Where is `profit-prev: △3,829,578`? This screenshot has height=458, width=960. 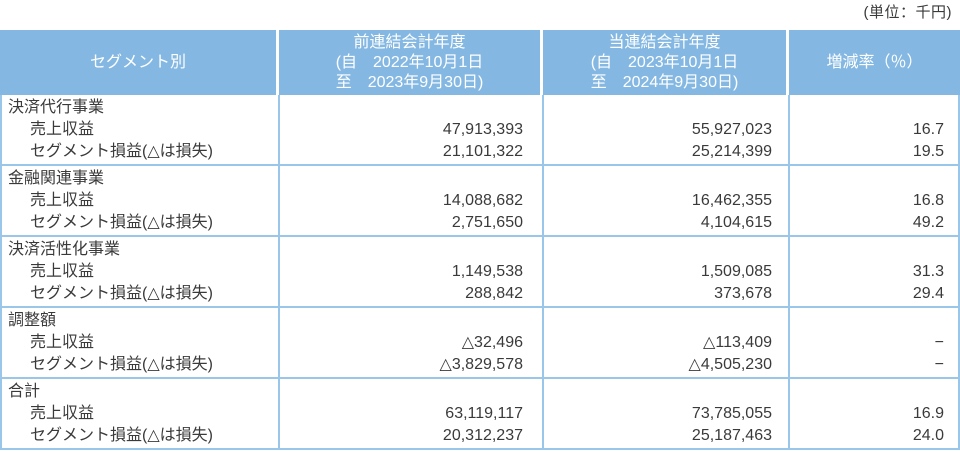
profit-prev: △3,829,578 is located at coordinates (481, 364).